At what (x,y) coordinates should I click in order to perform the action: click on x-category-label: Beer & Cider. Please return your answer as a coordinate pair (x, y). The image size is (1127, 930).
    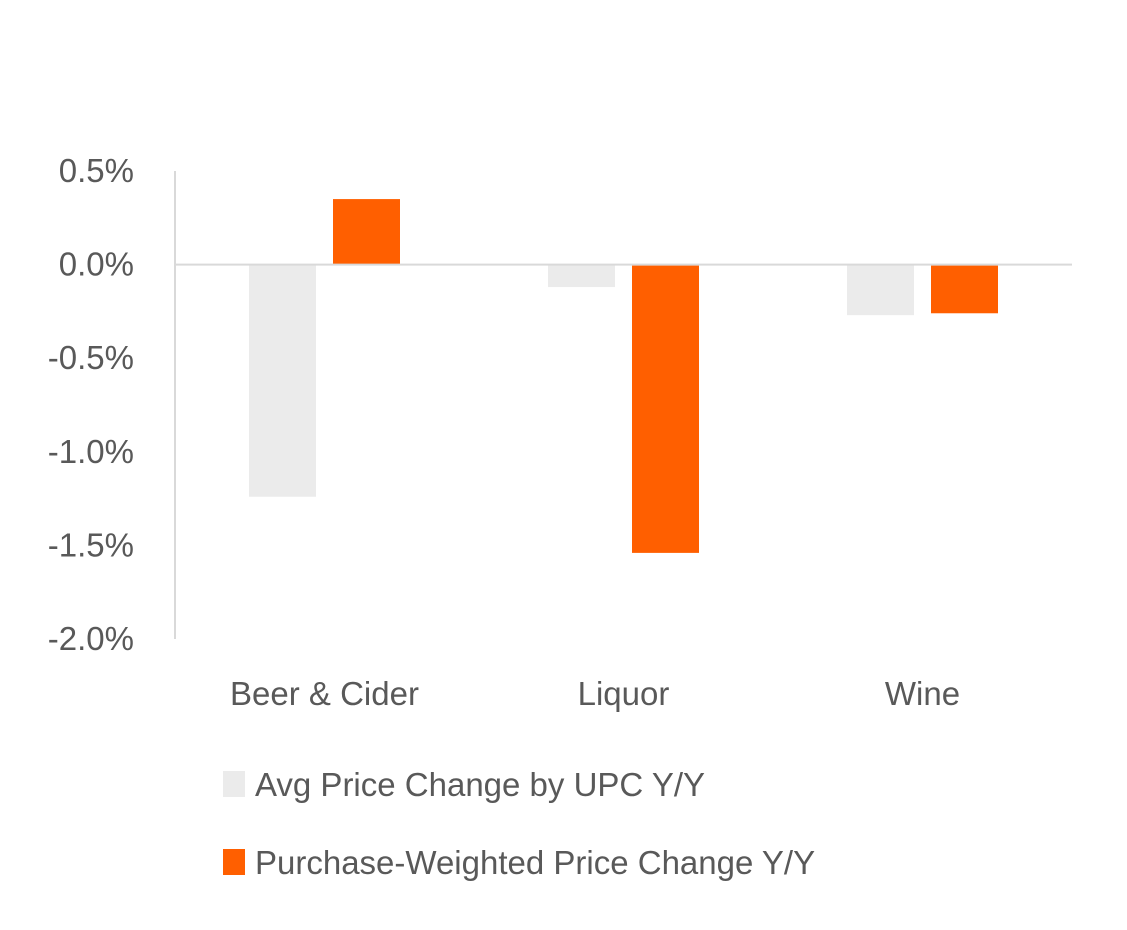
    Looking at the image, I should click on (324, 693).